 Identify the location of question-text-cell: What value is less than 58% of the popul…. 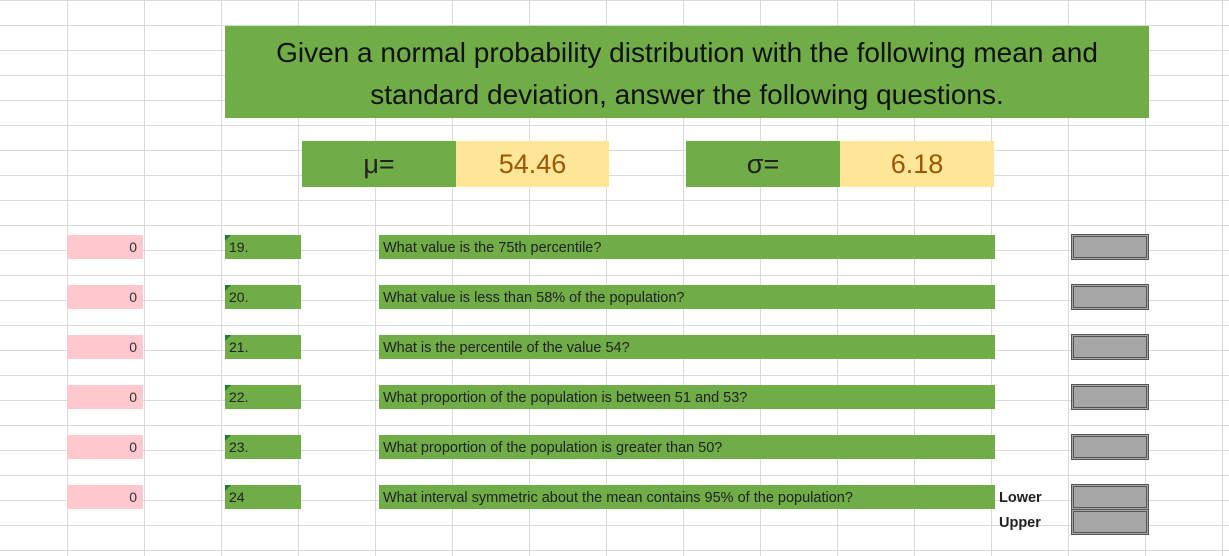
(687, 297).